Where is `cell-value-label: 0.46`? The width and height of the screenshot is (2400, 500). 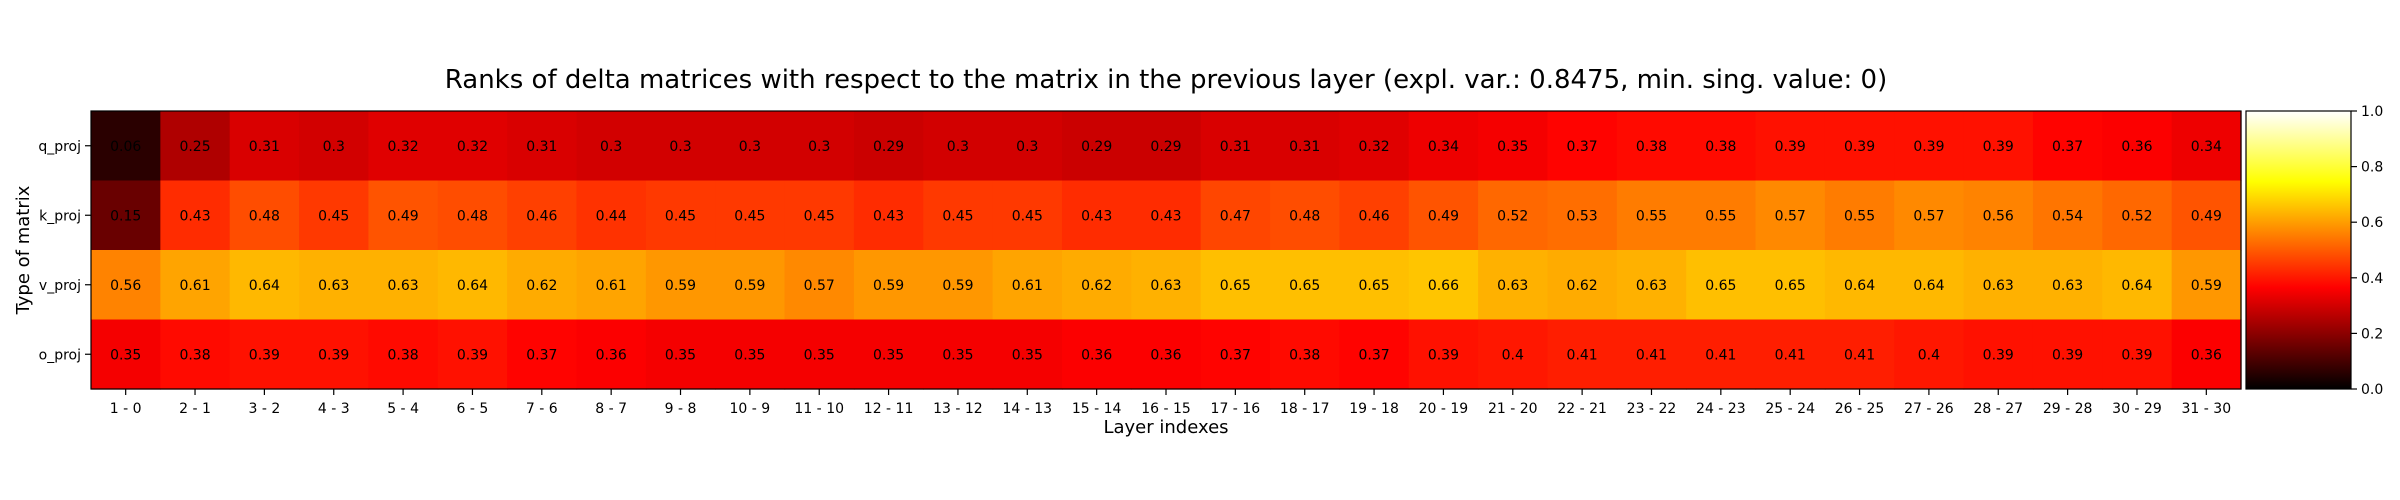
cell-value-label: 0.46 is located at coordinates (1373, 216).